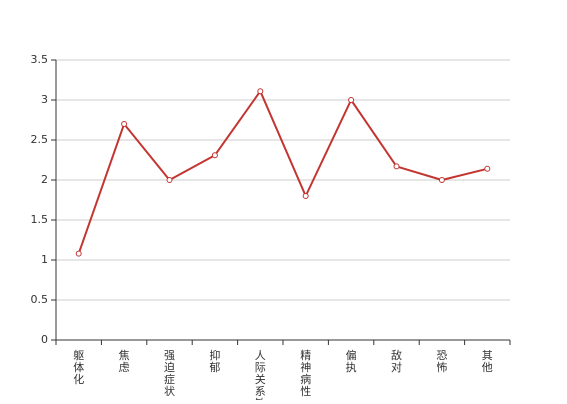 This screenshot has width=567, height=404. Describe the element at coordinates (40, 199) in the screenshot. I see `y-tick-labels: 0 0.5 1 1.5 2 2.5 3 3.5` at that location.